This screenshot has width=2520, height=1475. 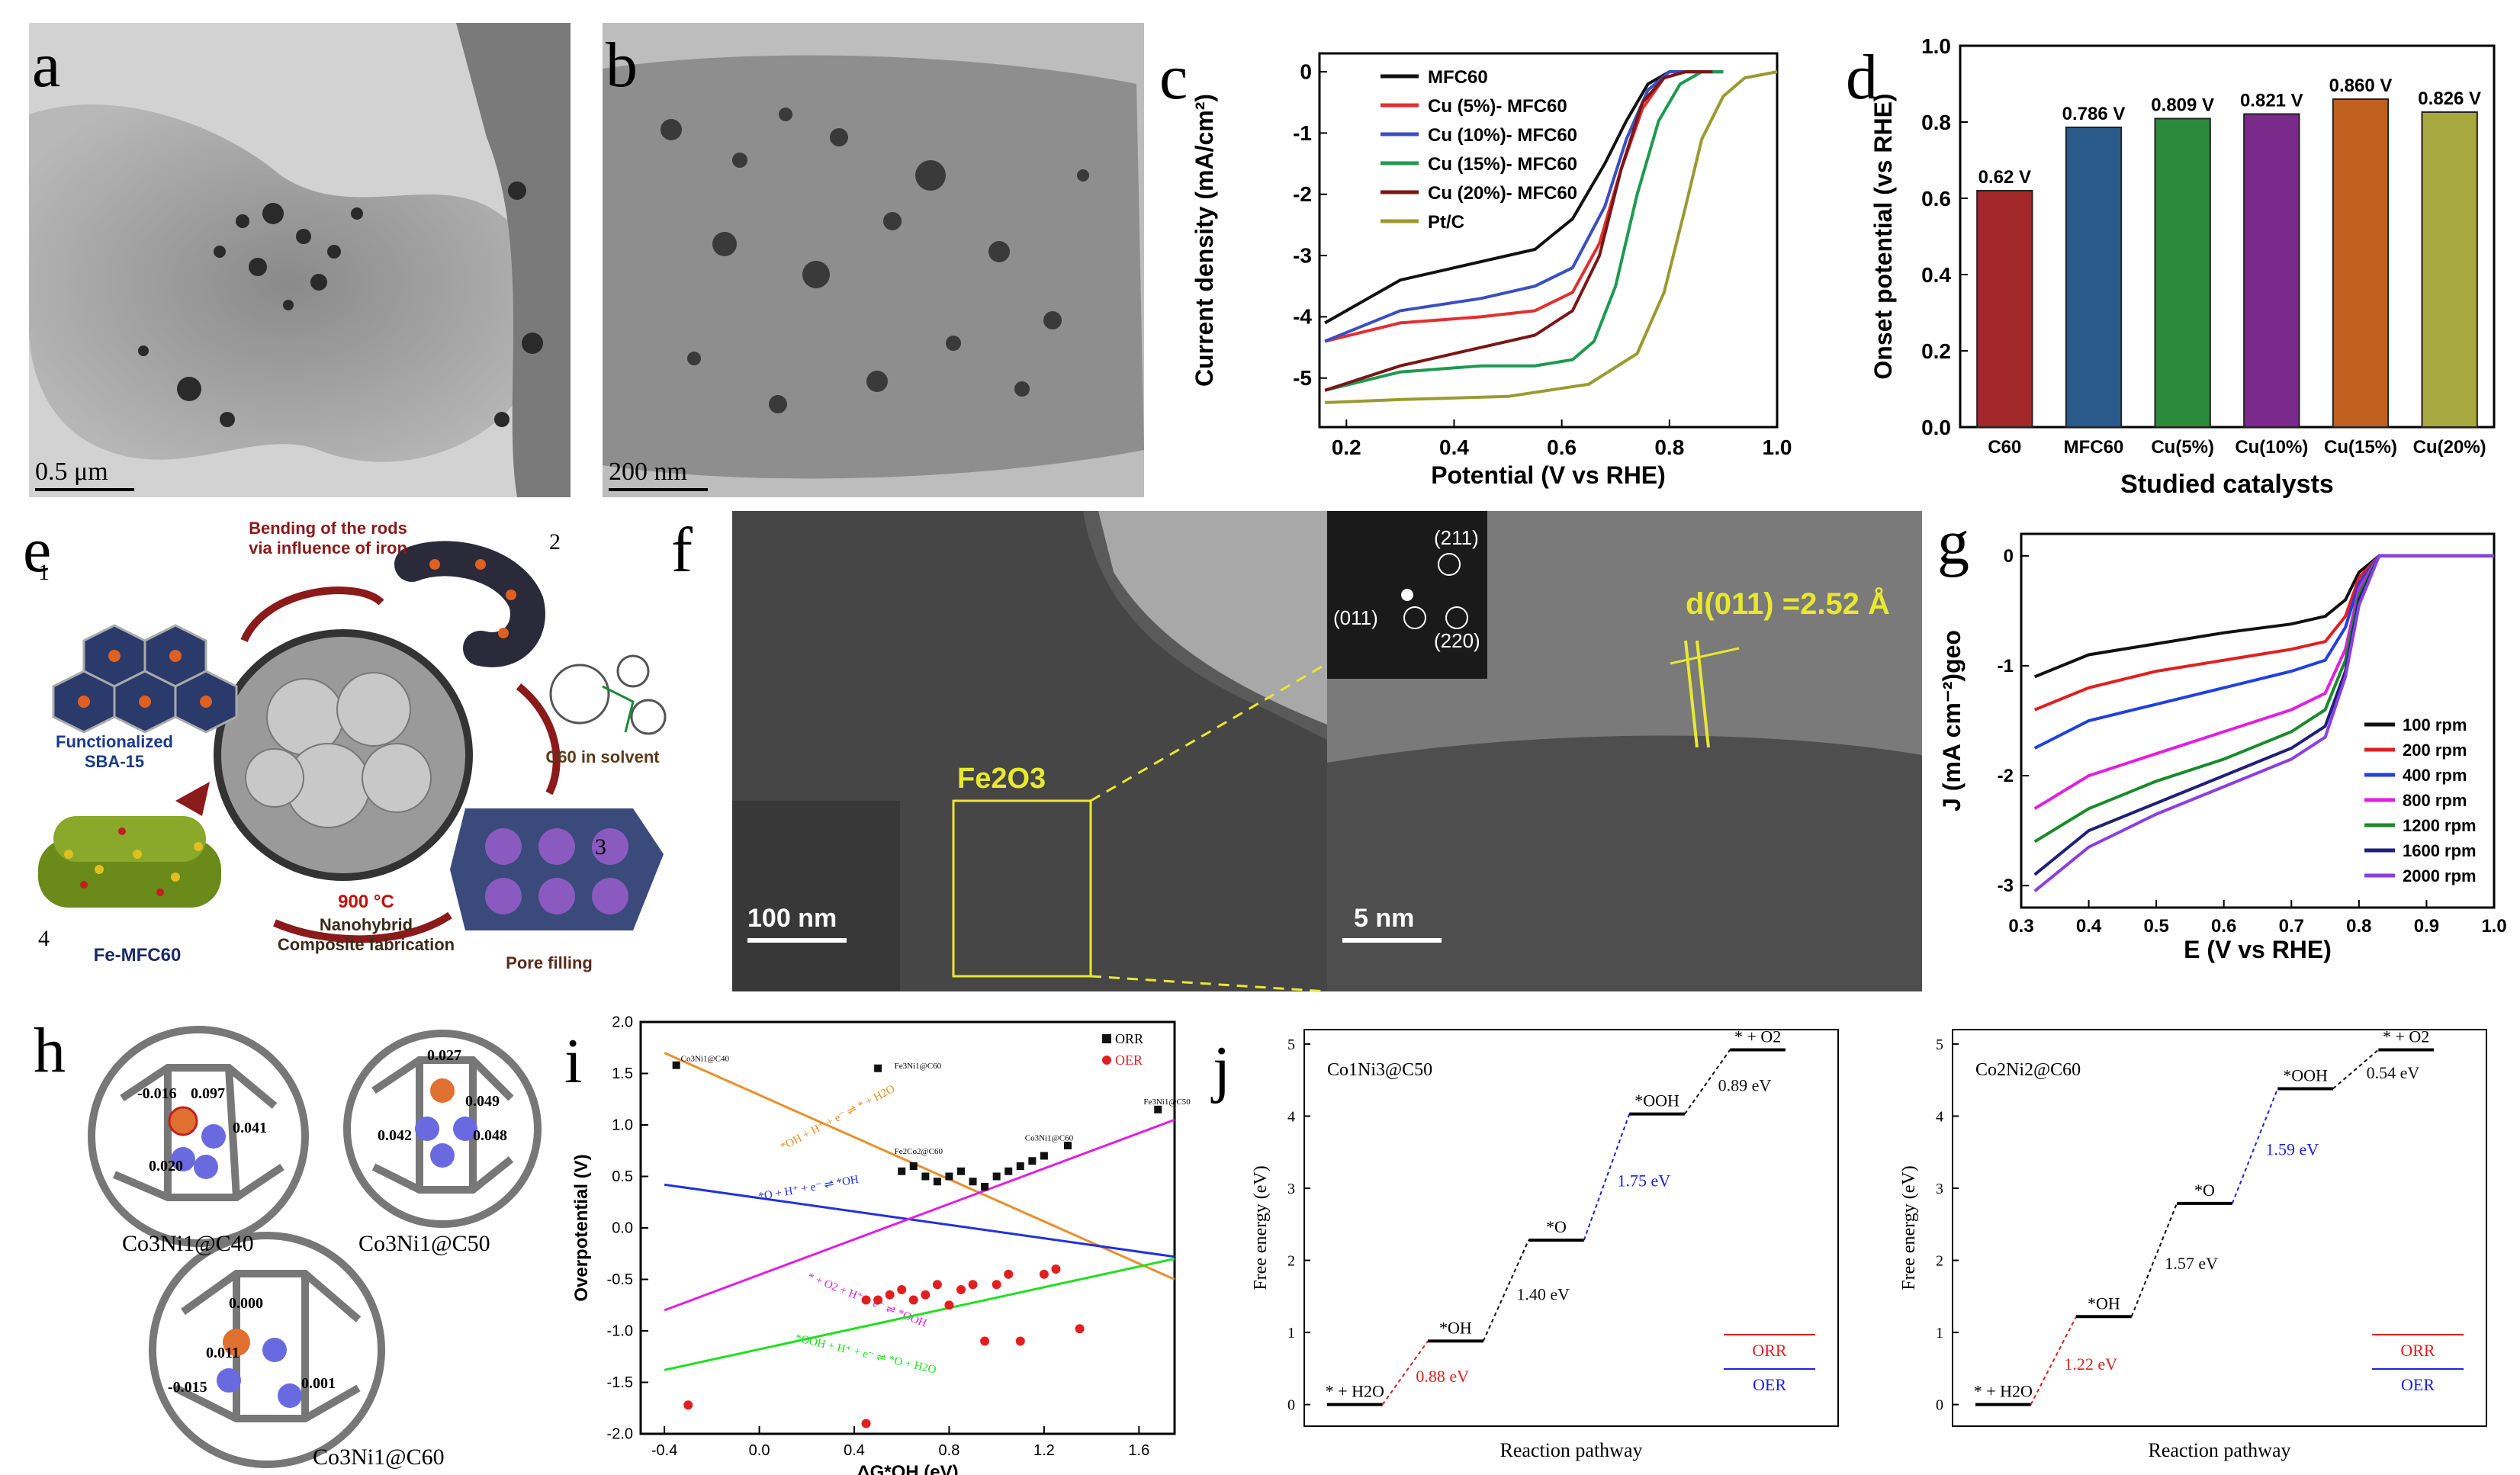 What do you see at coordinates (1936, 275) in the screenshot?
I see `y-tick-label: 0.4` at bounding box center [1936, 275].